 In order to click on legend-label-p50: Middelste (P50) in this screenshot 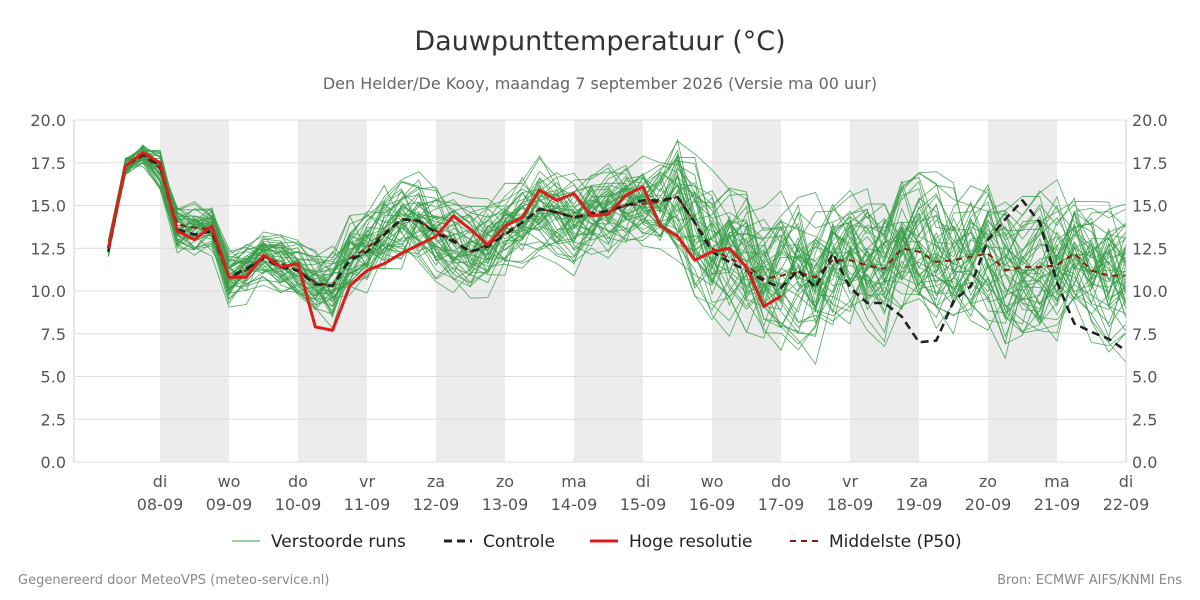, I will do `click(895, 542)`.